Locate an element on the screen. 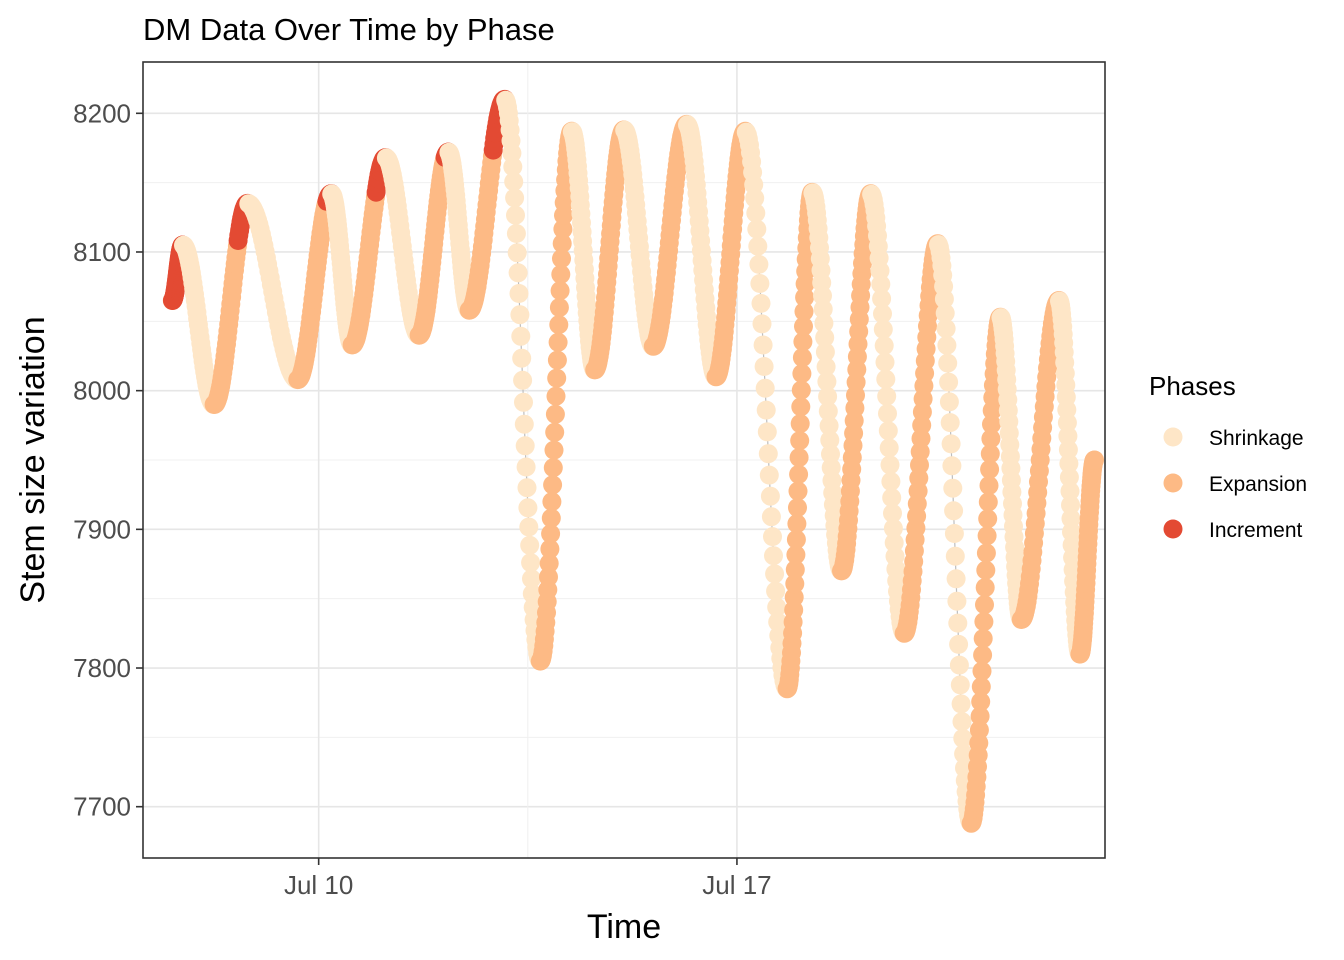 This screenshot has width=1344, height=960. legend-label: Shrinkage is located at coordinates (1256, 438).